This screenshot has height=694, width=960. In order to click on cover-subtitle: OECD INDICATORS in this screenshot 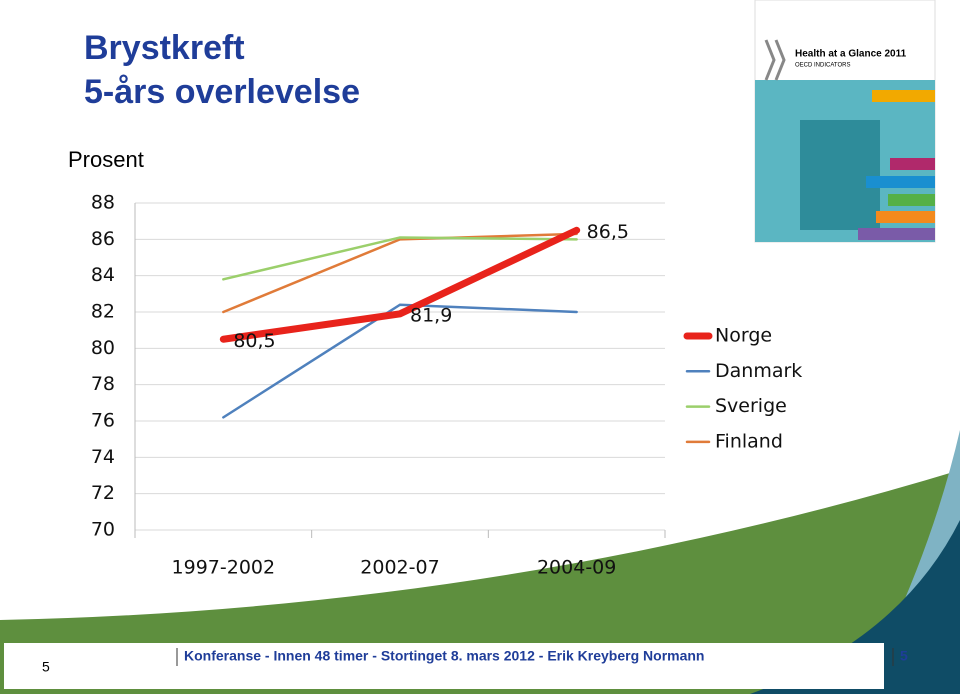, I will do `click(822, 66)`.